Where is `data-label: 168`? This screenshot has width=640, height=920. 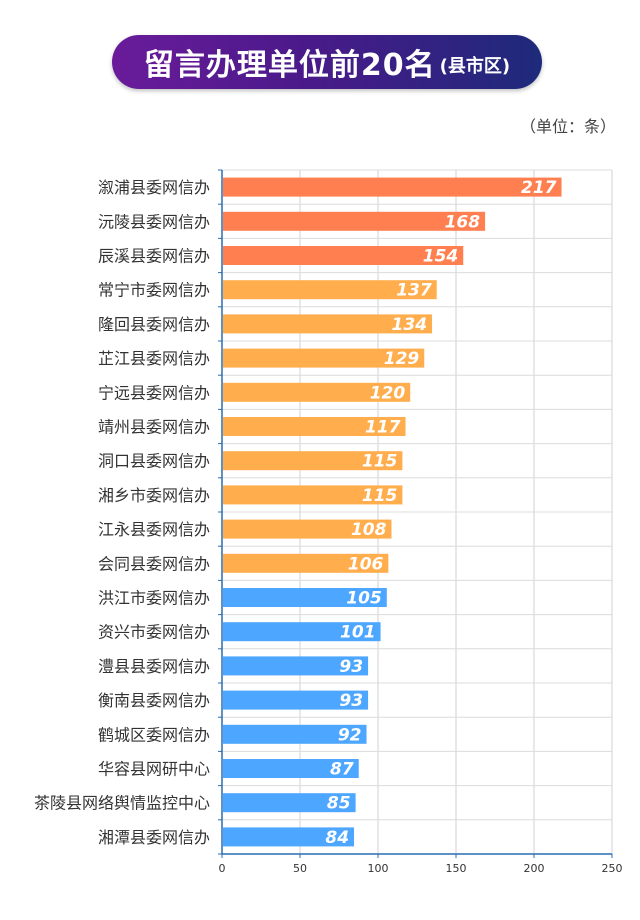
data-label: 168 is located at coordinates (463, 222).